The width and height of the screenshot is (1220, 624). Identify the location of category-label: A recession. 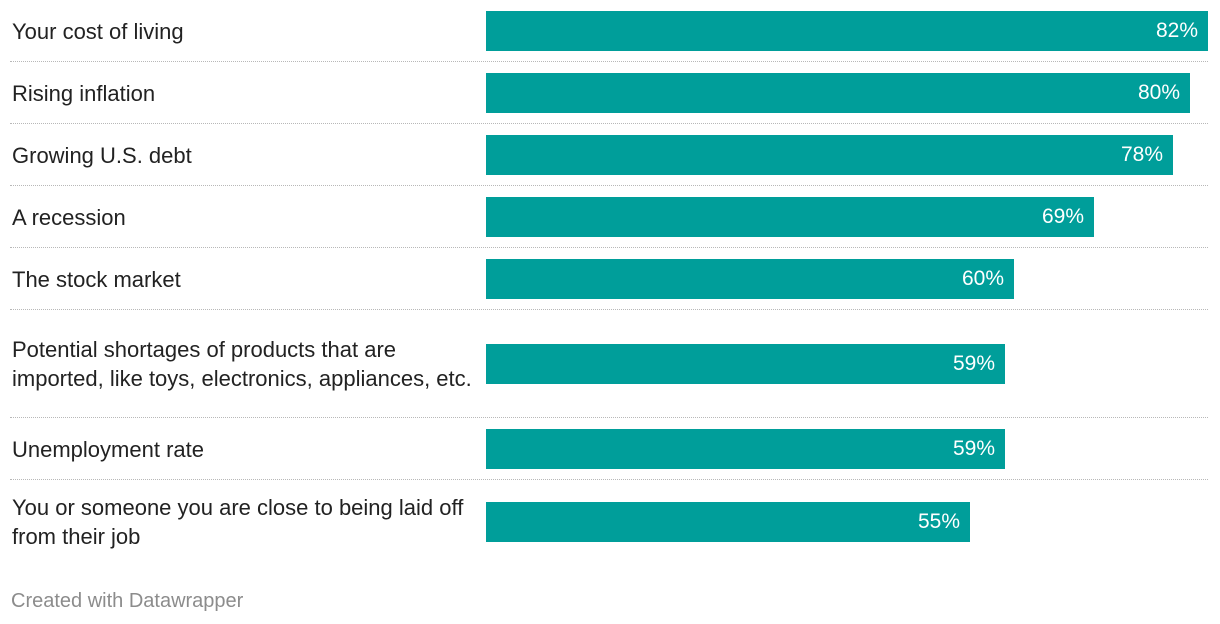
(69, 217).